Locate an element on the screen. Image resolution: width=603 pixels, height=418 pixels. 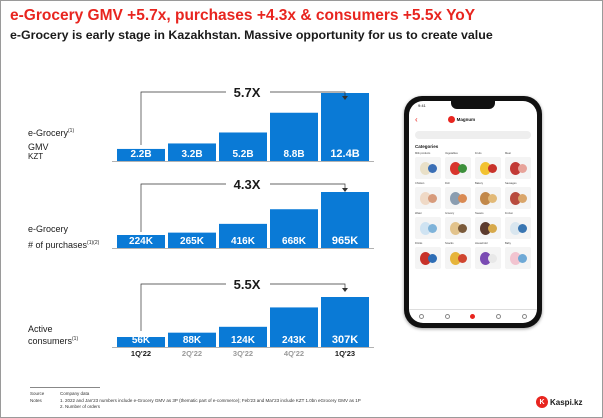
footnote-marker: (1) is located at coordinates (75, 339).